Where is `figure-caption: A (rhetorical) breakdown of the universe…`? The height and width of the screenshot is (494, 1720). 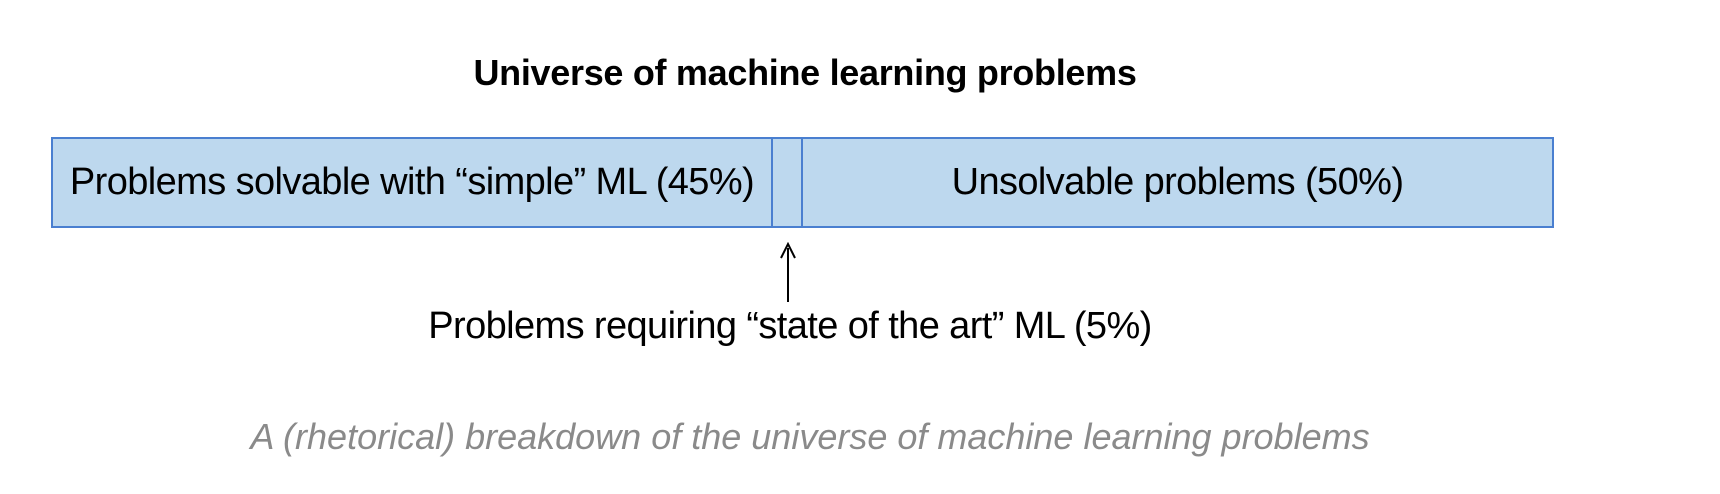
figure-caption: A (rhetorical) breakdown of the universe… is located at coordinates (810, 436).